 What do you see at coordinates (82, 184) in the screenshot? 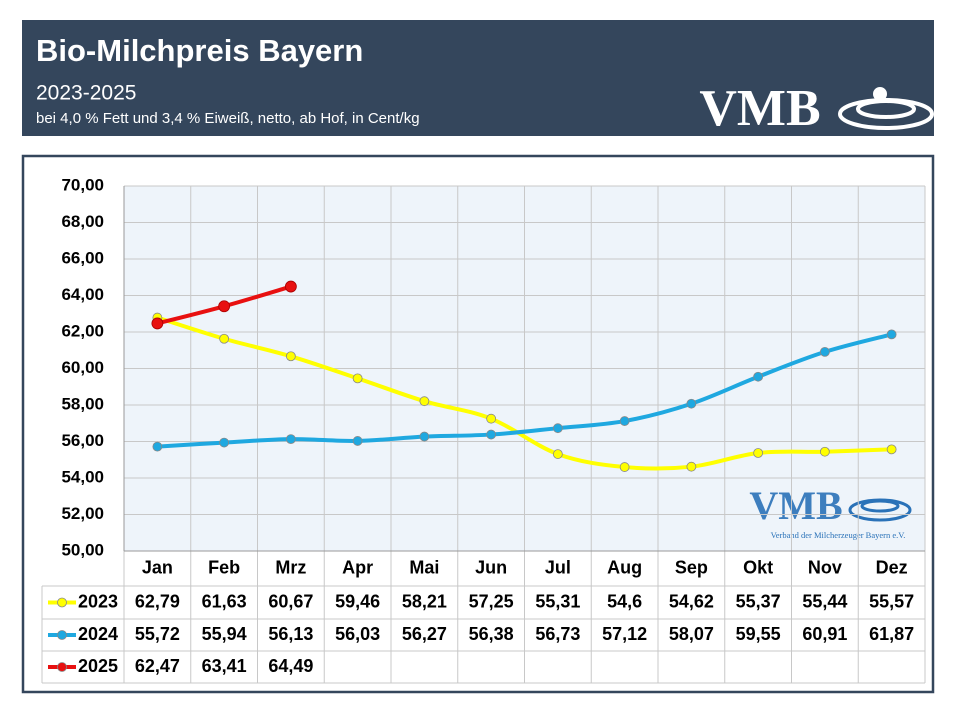
I see `y-tick-label: 70,00` at bounding box center [82, 184].